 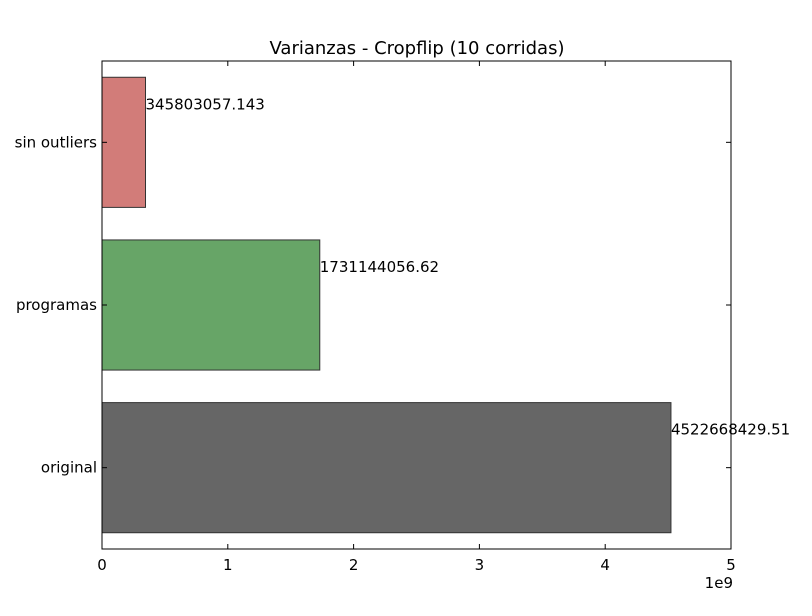 I want to click on x-tick-label: 5, so click(x=731, y=565).